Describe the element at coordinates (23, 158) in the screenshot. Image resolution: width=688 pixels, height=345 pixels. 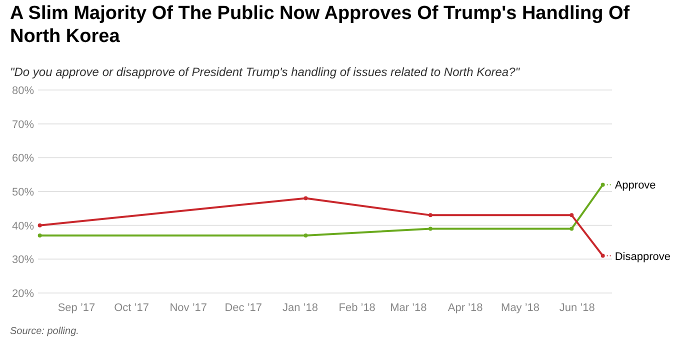
I see `y-tick-label: 60%` at that location.